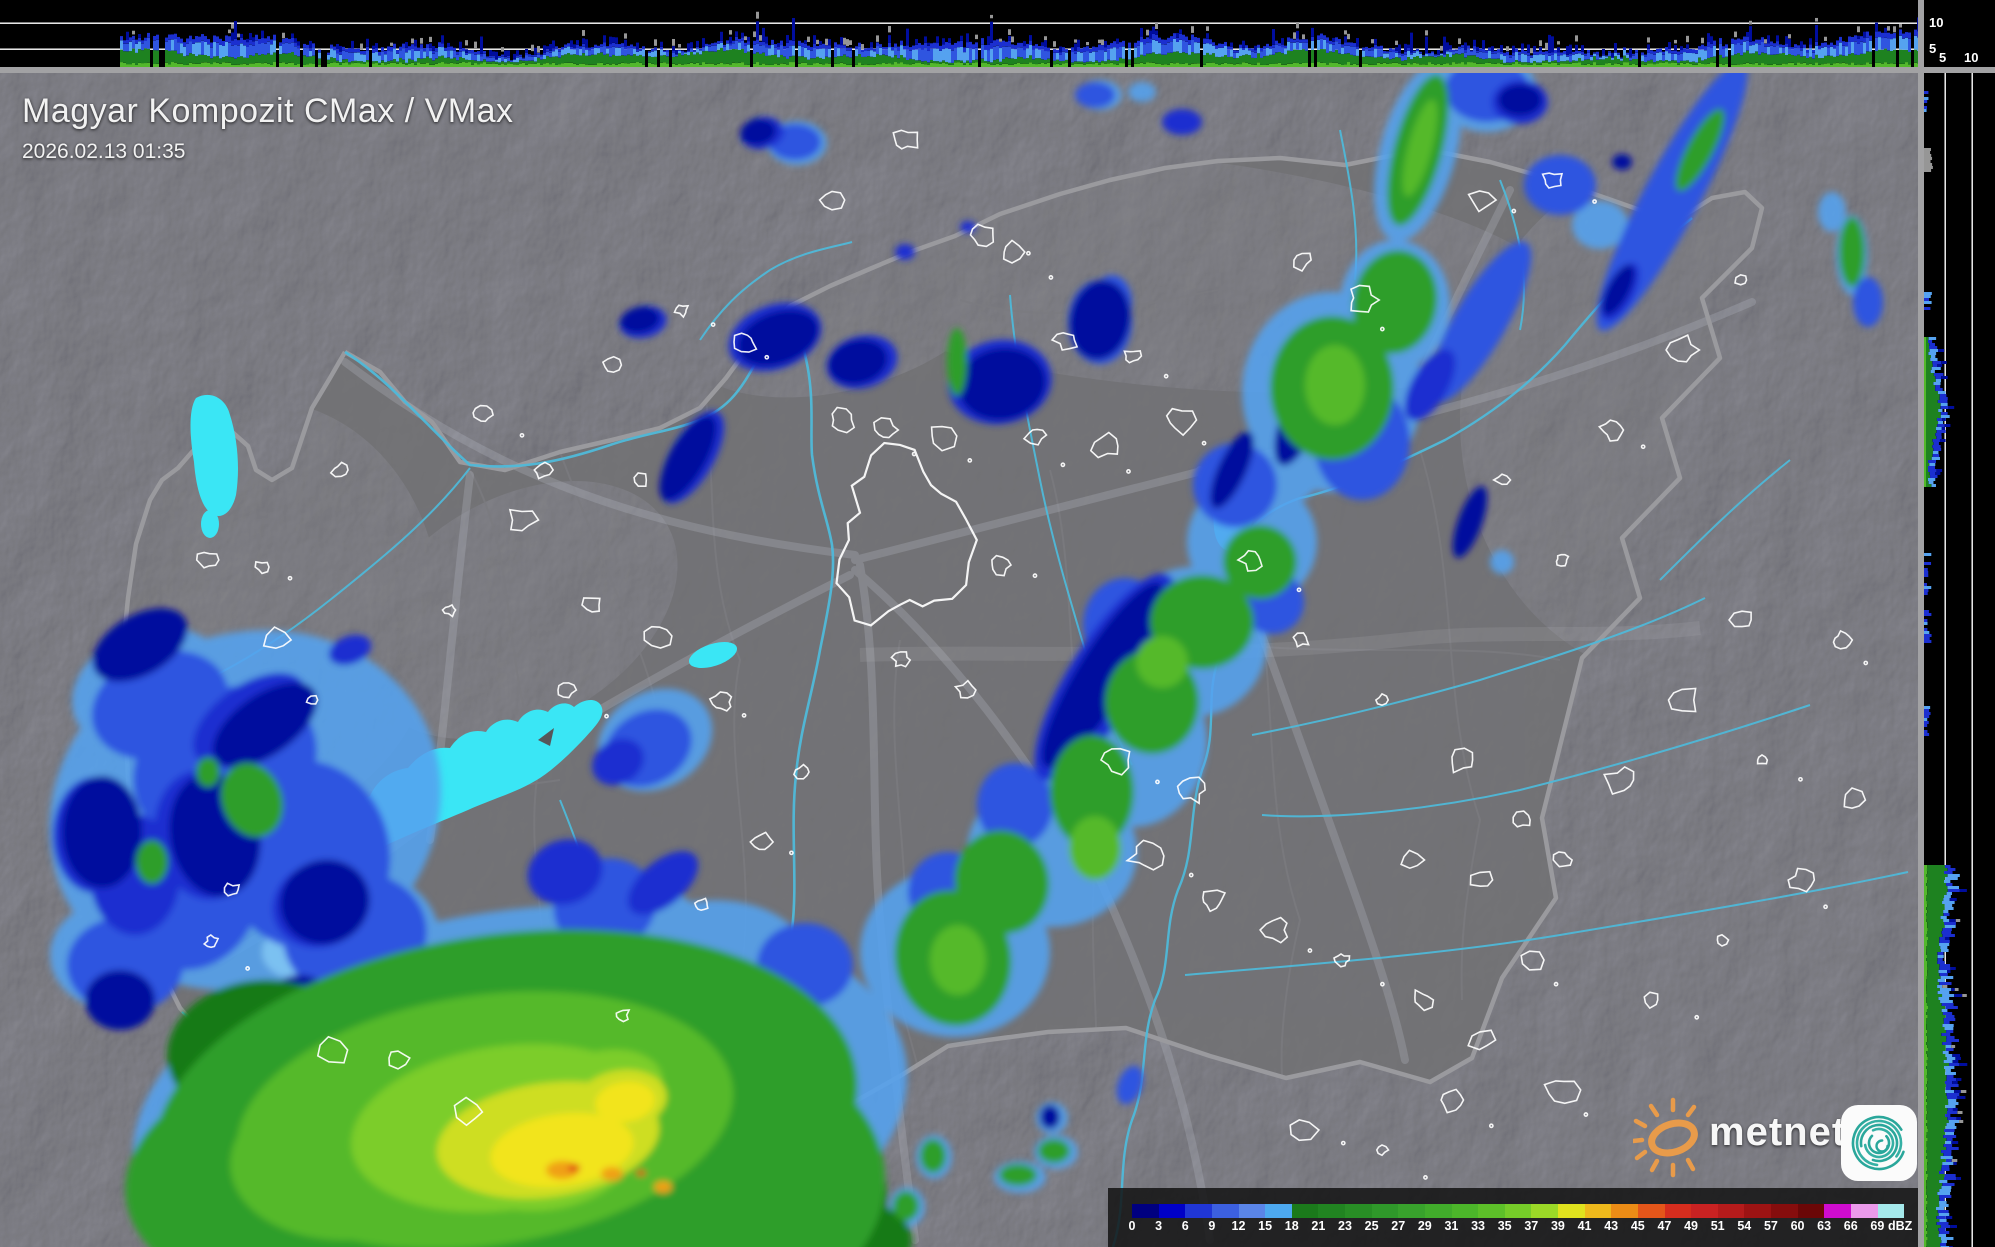 Image resolution: width=1995 pixels, height=1247 pixels. What do you see at coordinates (1744, 1226) in the screenshot?
I see `colorbar-tick-label: 54` at bounding box center [1744, 1226].